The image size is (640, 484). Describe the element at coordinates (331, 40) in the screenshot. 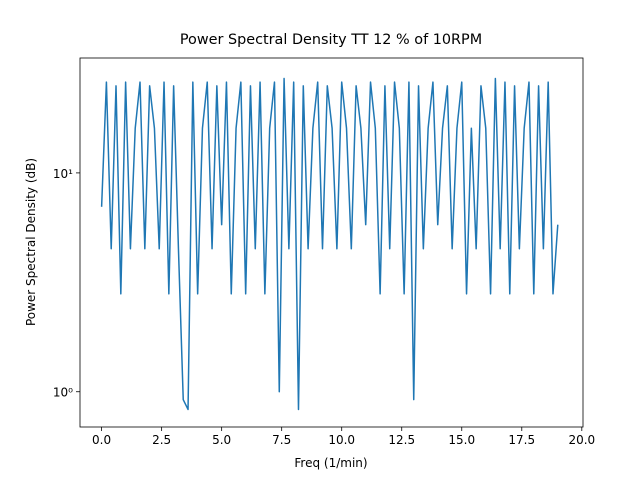

I see `chart-title: Power Spectral Density TT 12 % of 10RPM` at that location.